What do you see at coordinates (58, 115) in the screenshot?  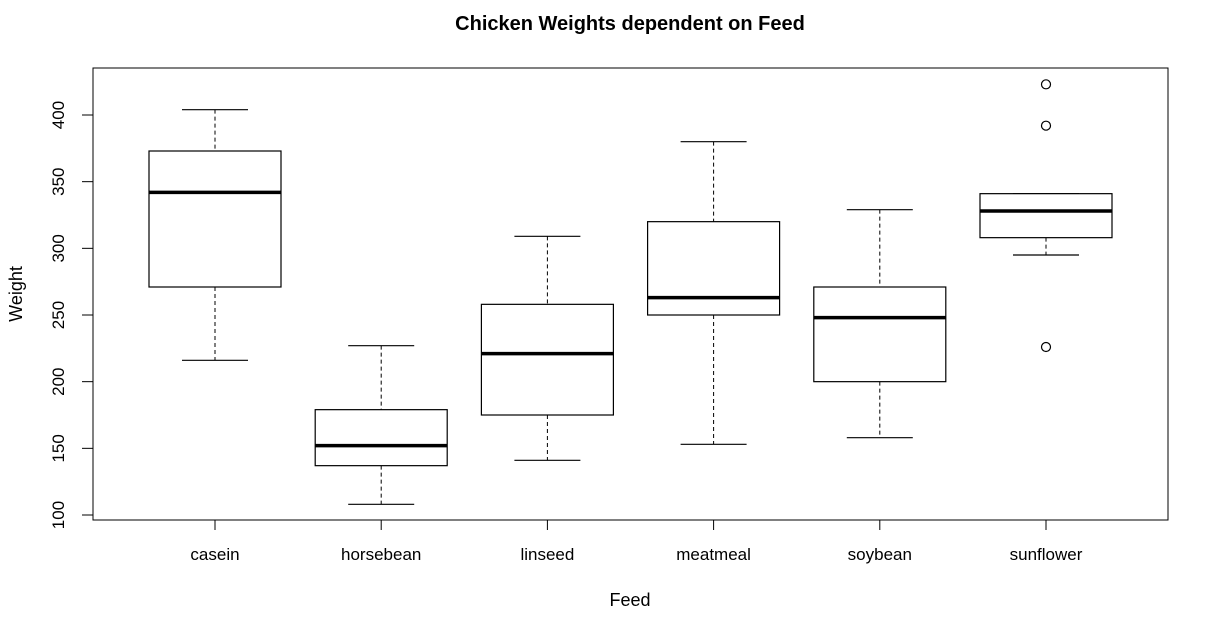 I see `y-tick-label: 400` at bounding box center [58, 115].